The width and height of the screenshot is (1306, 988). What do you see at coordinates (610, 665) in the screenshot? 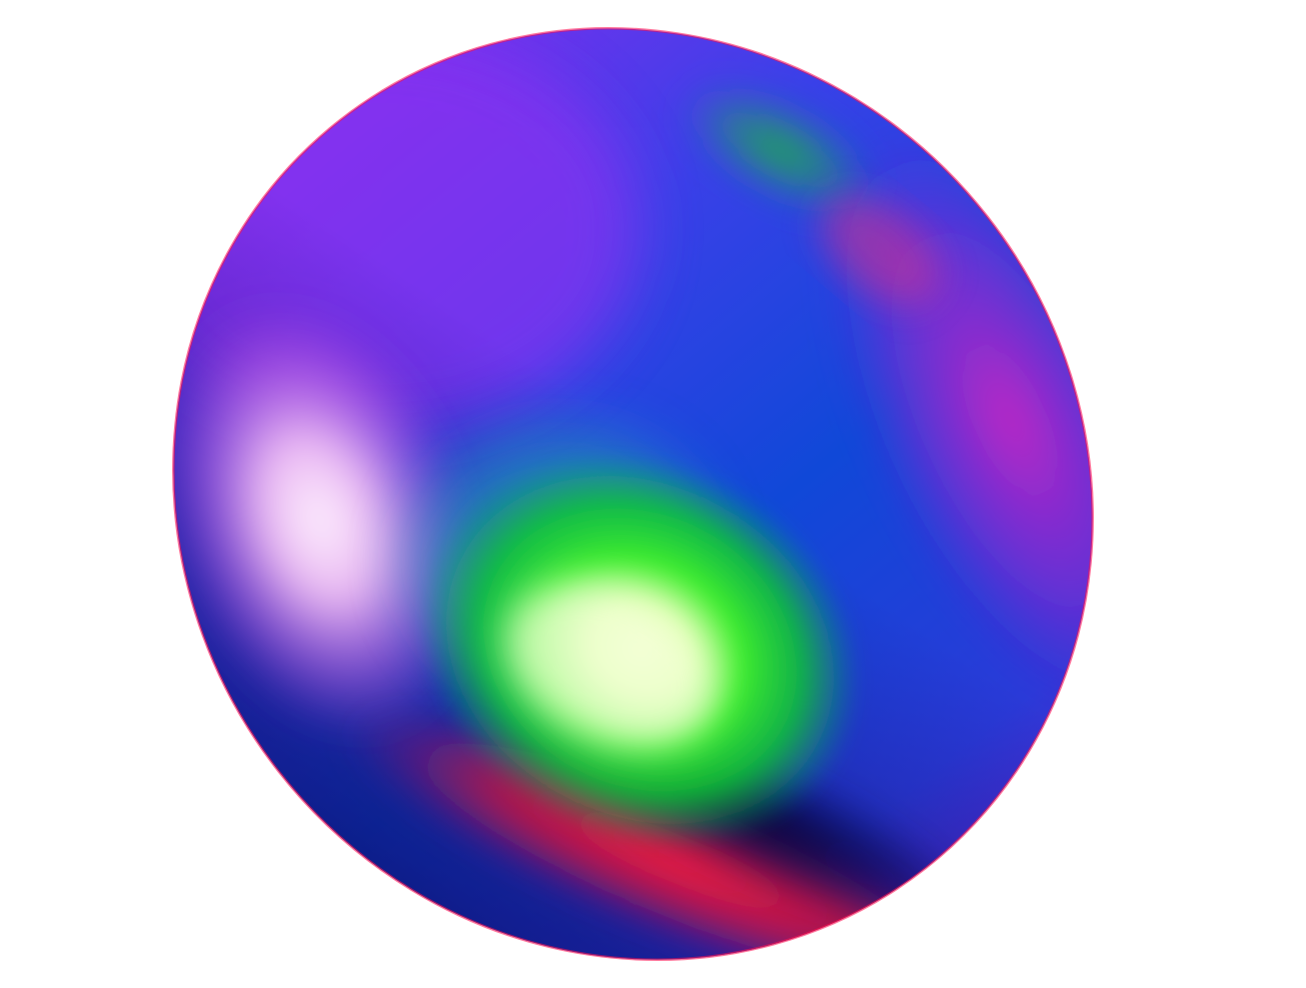
I see `core-highlight` at bounding box center [610, 665].